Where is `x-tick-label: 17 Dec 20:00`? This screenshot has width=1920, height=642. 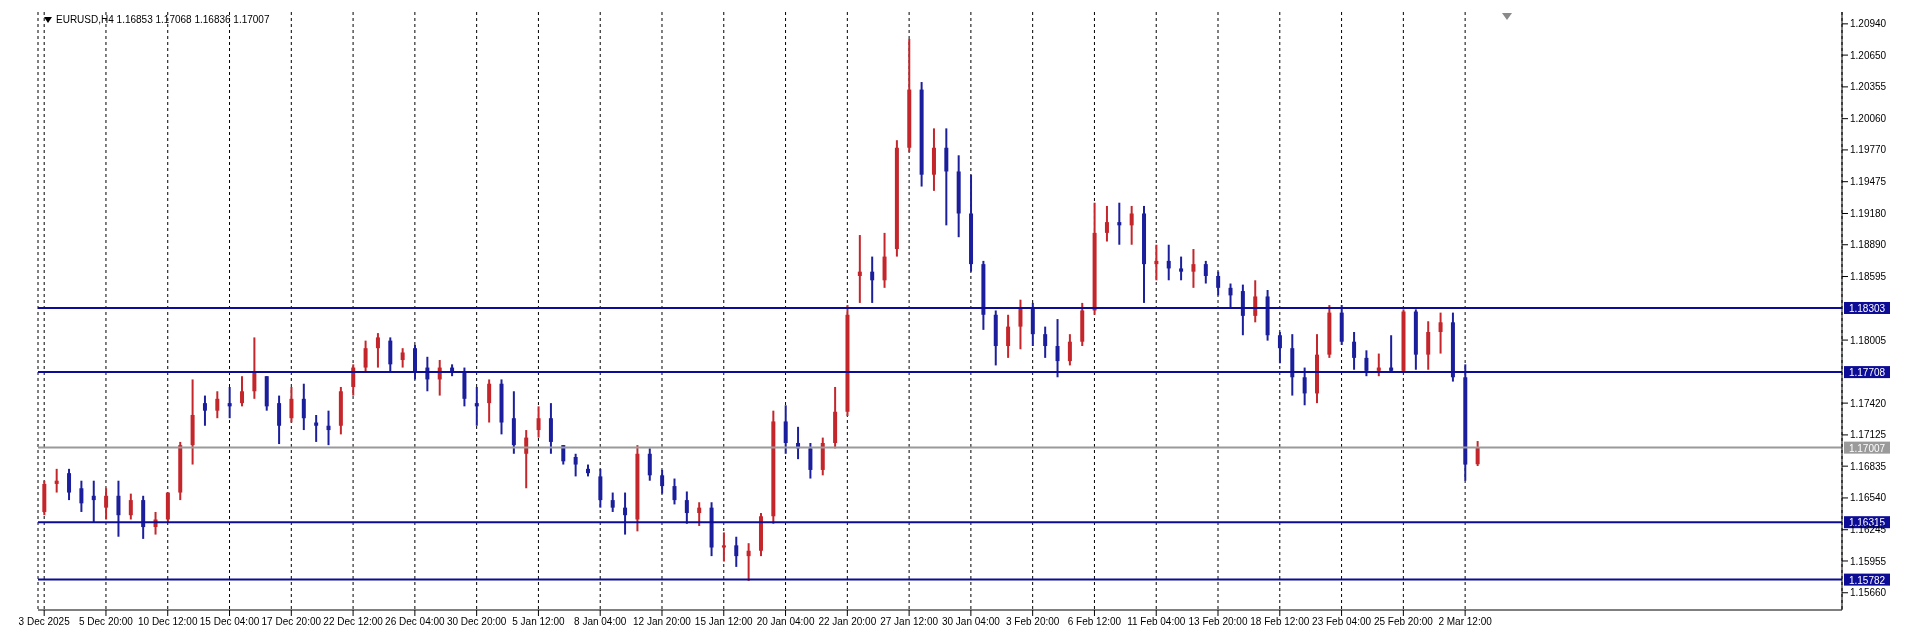 x-tick-label: 17 Dec 20:00 is located at coordinates (291, 622).